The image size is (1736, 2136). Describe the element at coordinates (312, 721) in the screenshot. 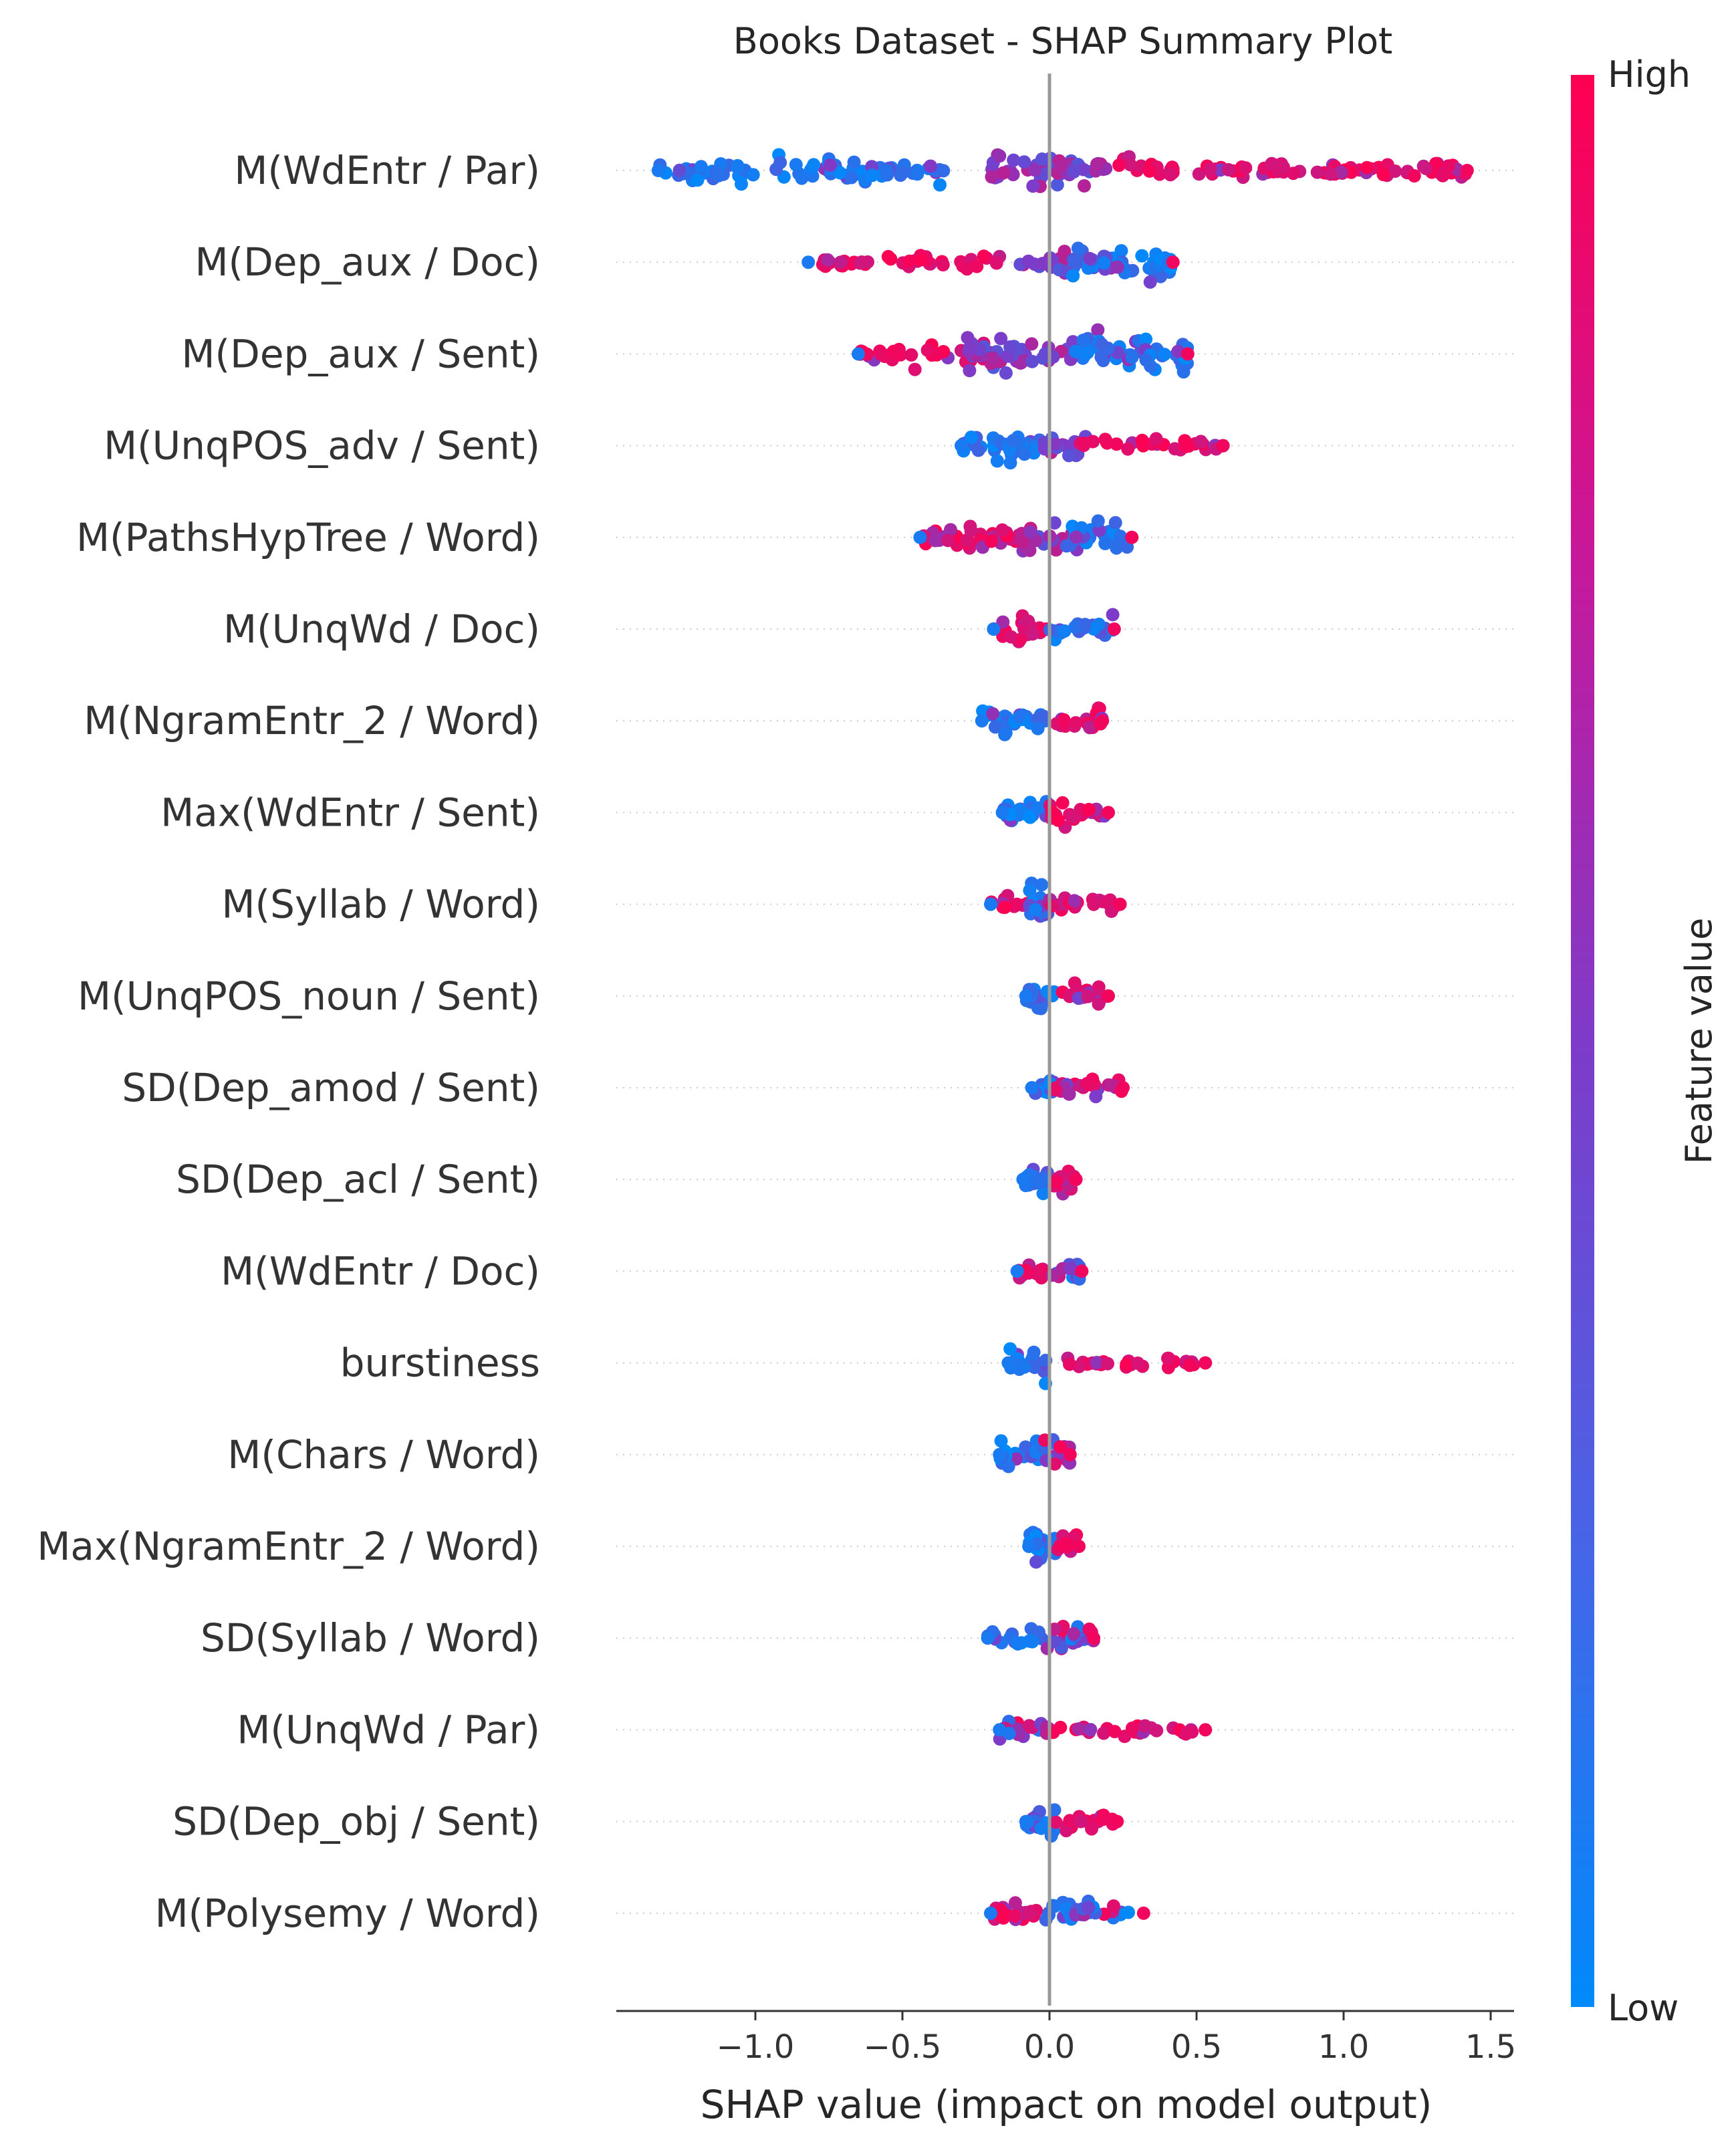

I see `feature-label: M(NgramEntr_2 / Word)` at that location.